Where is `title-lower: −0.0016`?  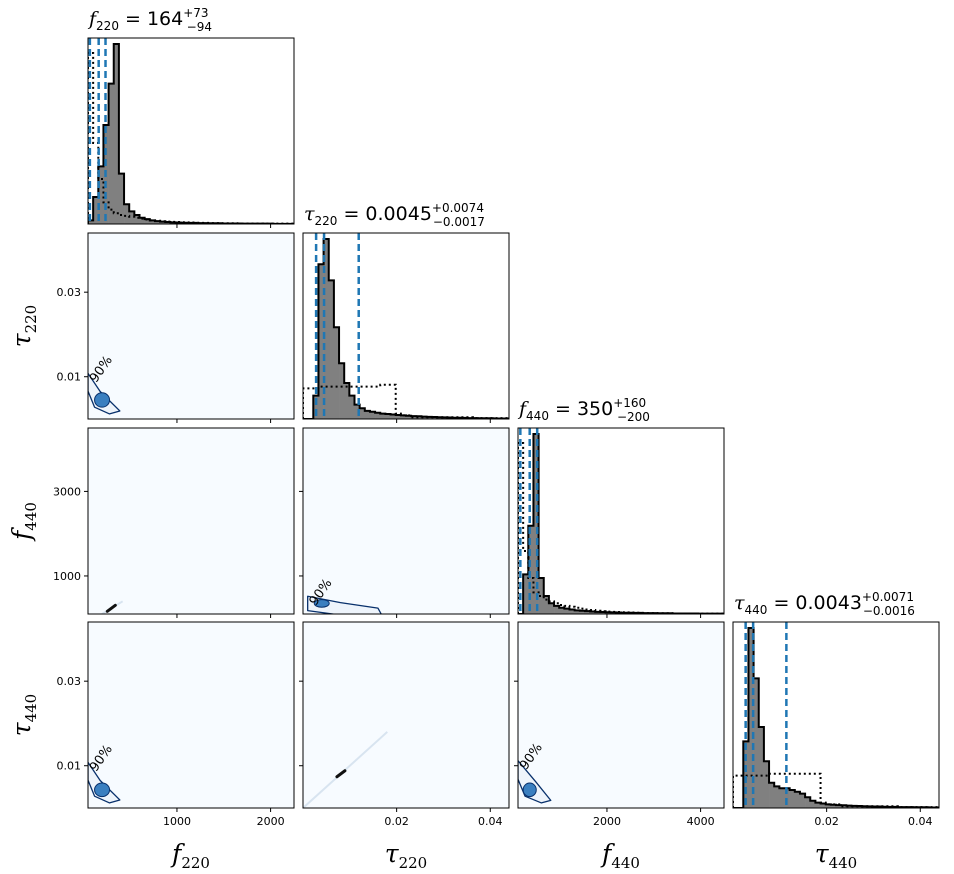 title-lower: −0.0016 is located at coordinates (889, 611).